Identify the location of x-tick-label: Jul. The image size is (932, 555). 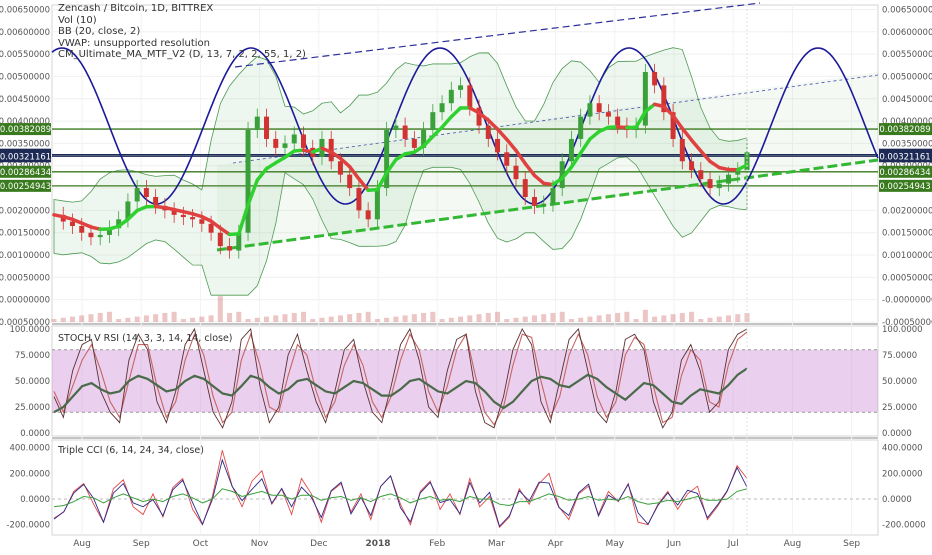
(733, 544).